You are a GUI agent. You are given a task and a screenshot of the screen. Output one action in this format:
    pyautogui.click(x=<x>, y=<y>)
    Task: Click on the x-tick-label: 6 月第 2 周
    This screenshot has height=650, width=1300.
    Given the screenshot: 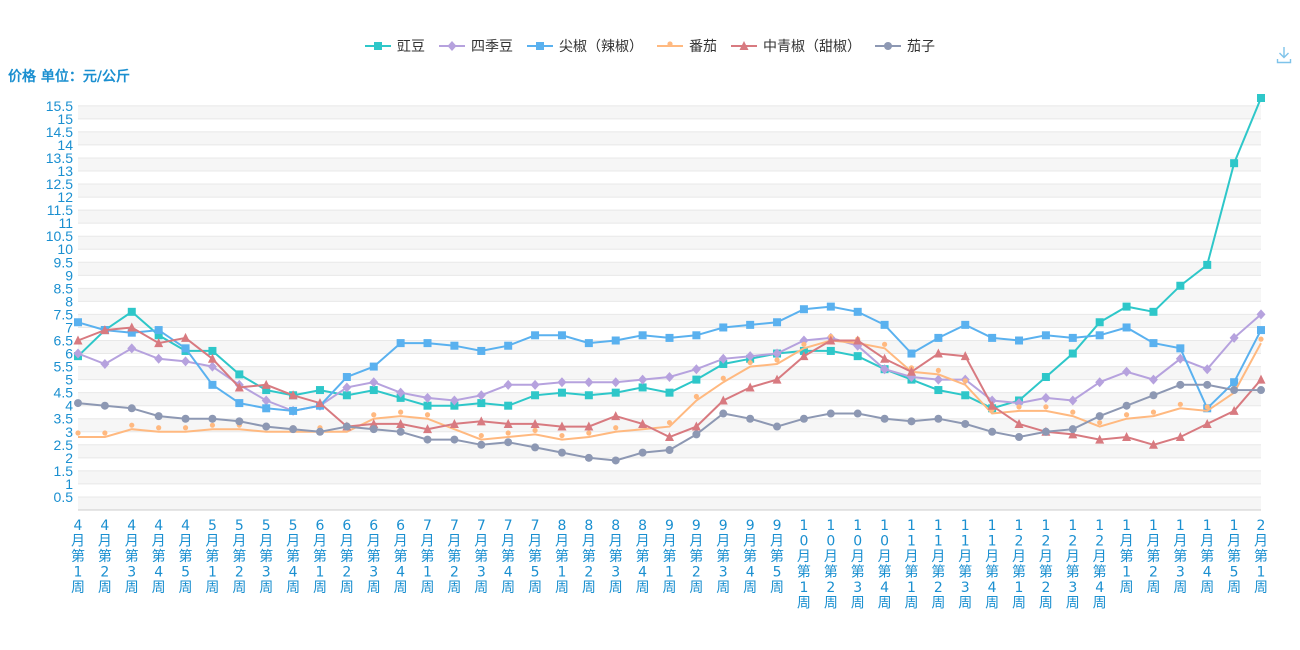 What is the action you would take?
    pyautogui.click(x=347, y=557)
    